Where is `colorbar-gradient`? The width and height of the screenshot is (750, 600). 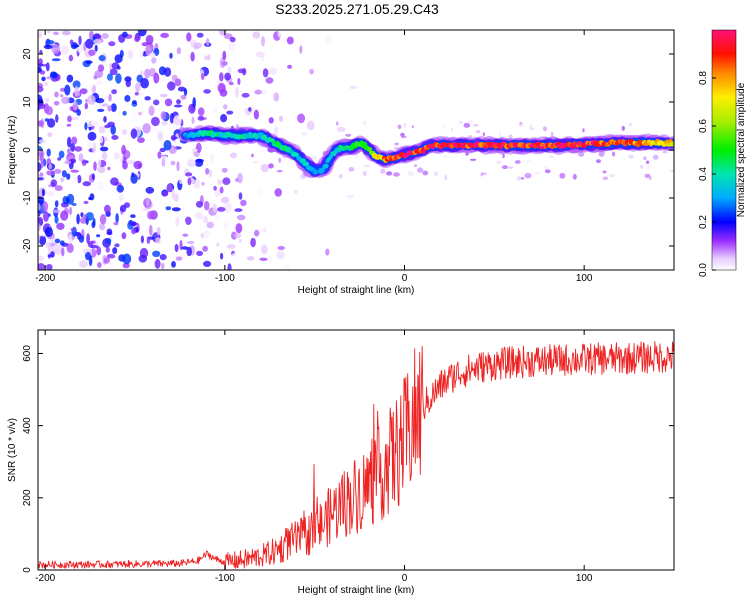 colorbar-gradient is located at coordinates (724, 150).